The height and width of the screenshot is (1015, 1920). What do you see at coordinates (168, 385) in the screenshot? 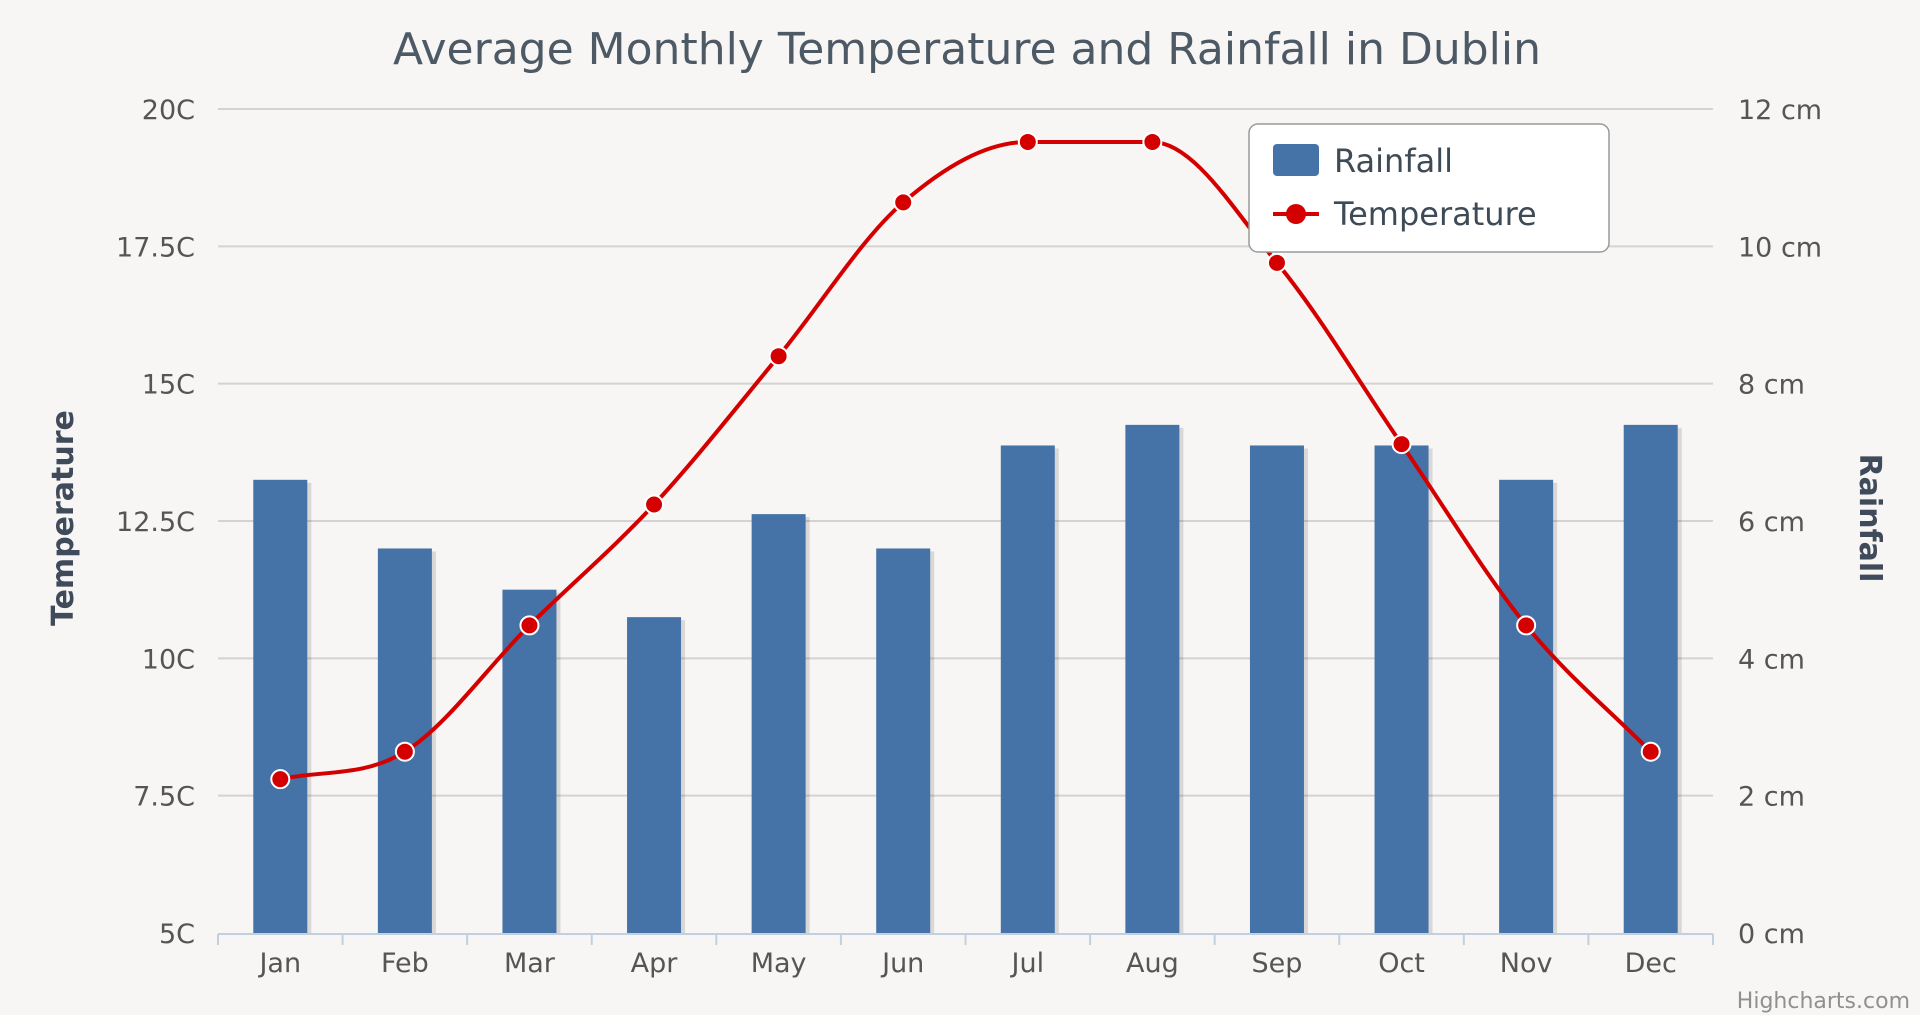
I see `y-left-tick-label: 15C` at bounding box center [168, 385].